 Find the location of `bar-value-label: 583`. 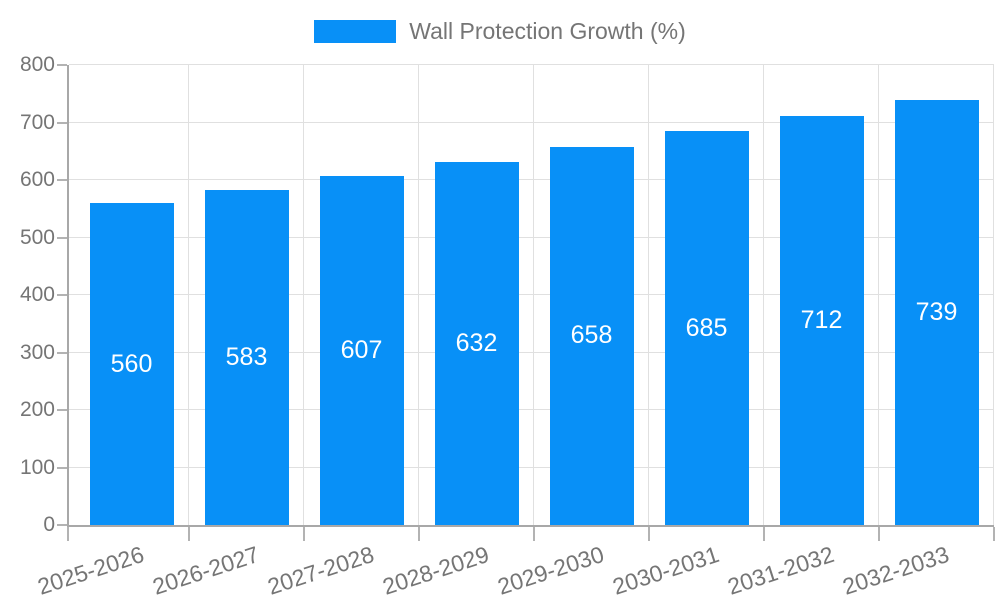

bar-value-label: 583 is located at coordinates (246, 356).